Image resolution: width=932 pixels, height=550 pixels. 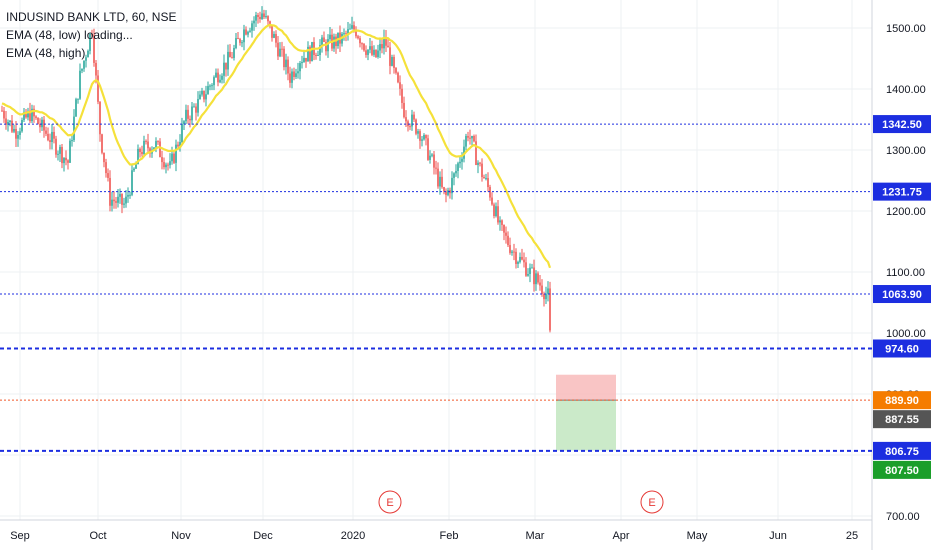 What do you see at coordinates (906, 90) in the screenshot?
I see `y-tick-label: 1400.00` at bounding box center [906, 90].